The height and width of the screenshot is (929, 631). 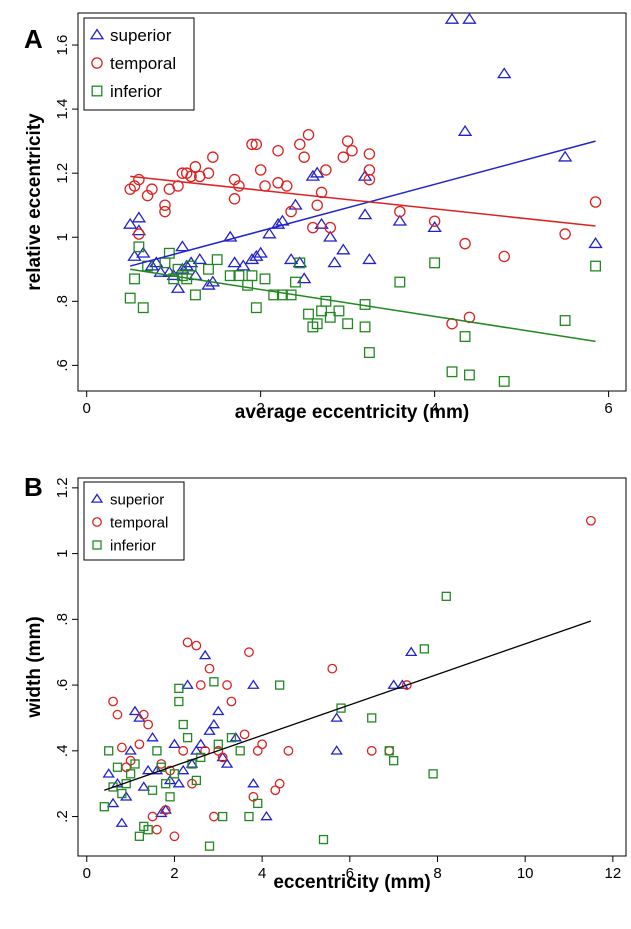 I want to click on fit-line-inferior, so click(x=363, y=305).